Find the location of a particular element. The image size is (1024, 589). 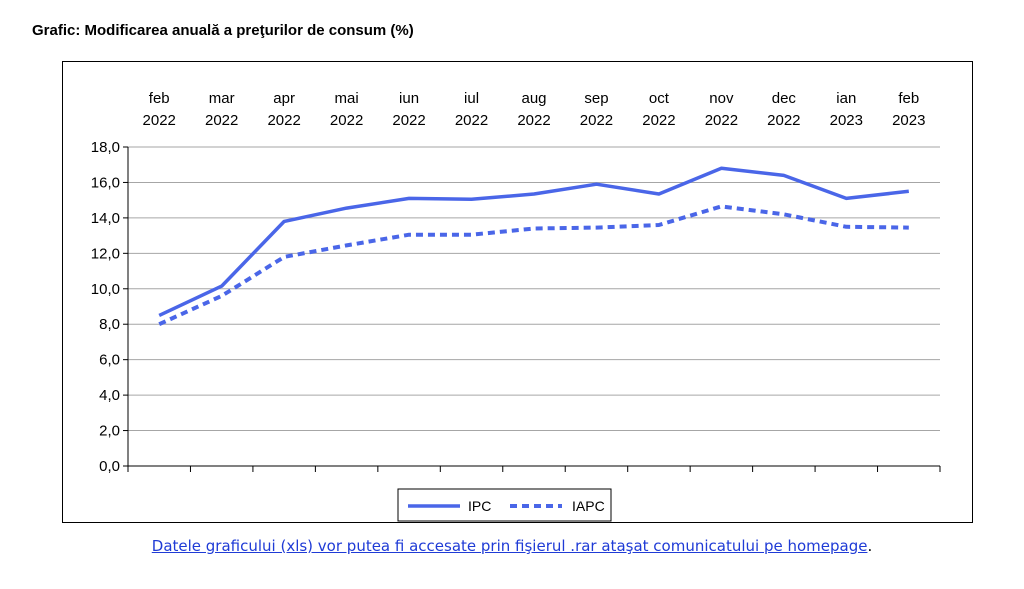

x-tick-label-month: dec is located at coordinates (784, 98).